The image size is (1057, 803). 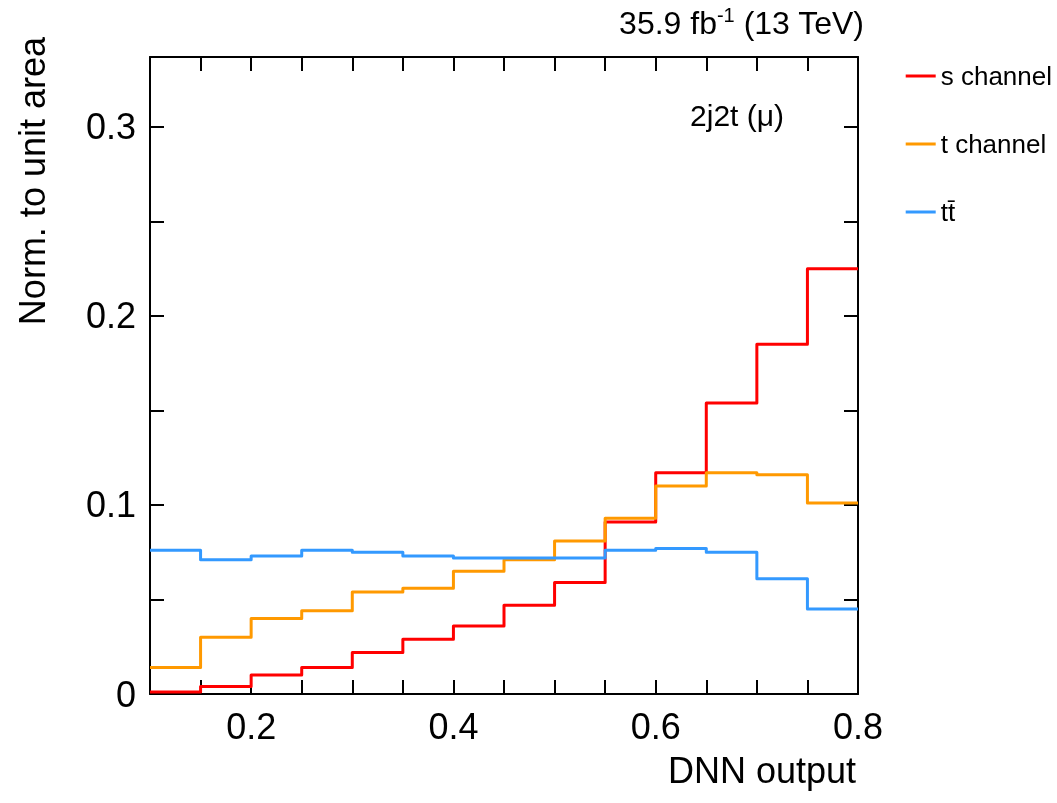 What do you see at coordinates (110, 127) in the screenshot?
I see `y-tick-label: 0.3` at bounding box center [110, 127].